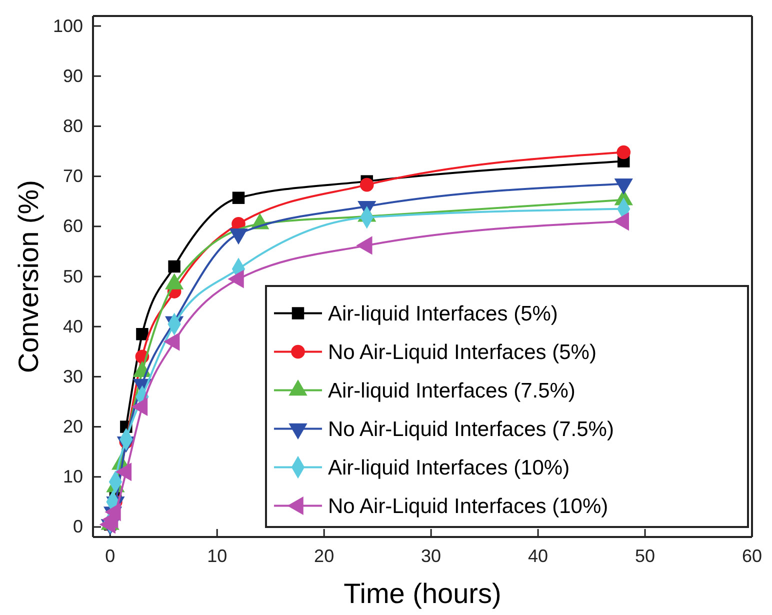 This screenshot has height=615, width=772. What do you see at coordinates (67, 26) in the screenshot?
I see `y-tick-label: 100` at bounding box center [67, 26].